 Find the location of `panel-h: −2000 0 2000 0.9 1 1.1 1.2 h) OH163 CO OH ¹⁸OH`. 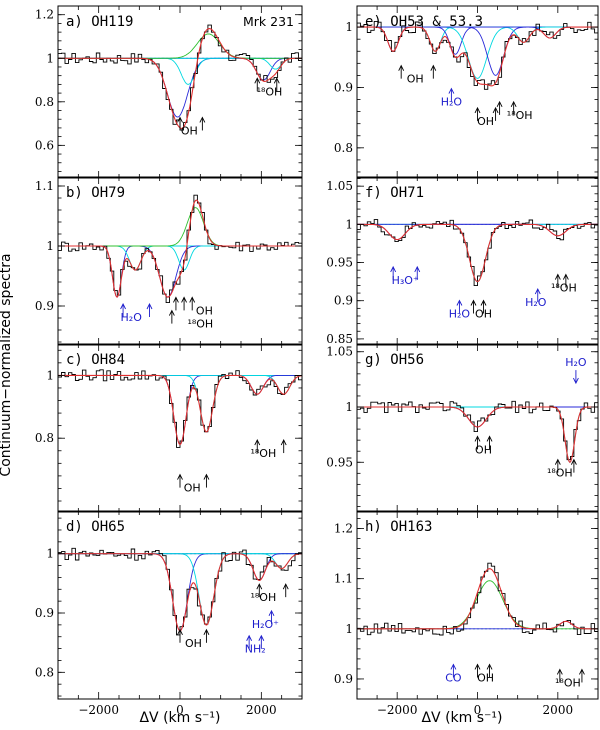

panel-h: −2000 0 2000 0.9 1 1.1 1.2 h) OH163 CO OH ¹⁸OH is located at coordinates (466, 613).